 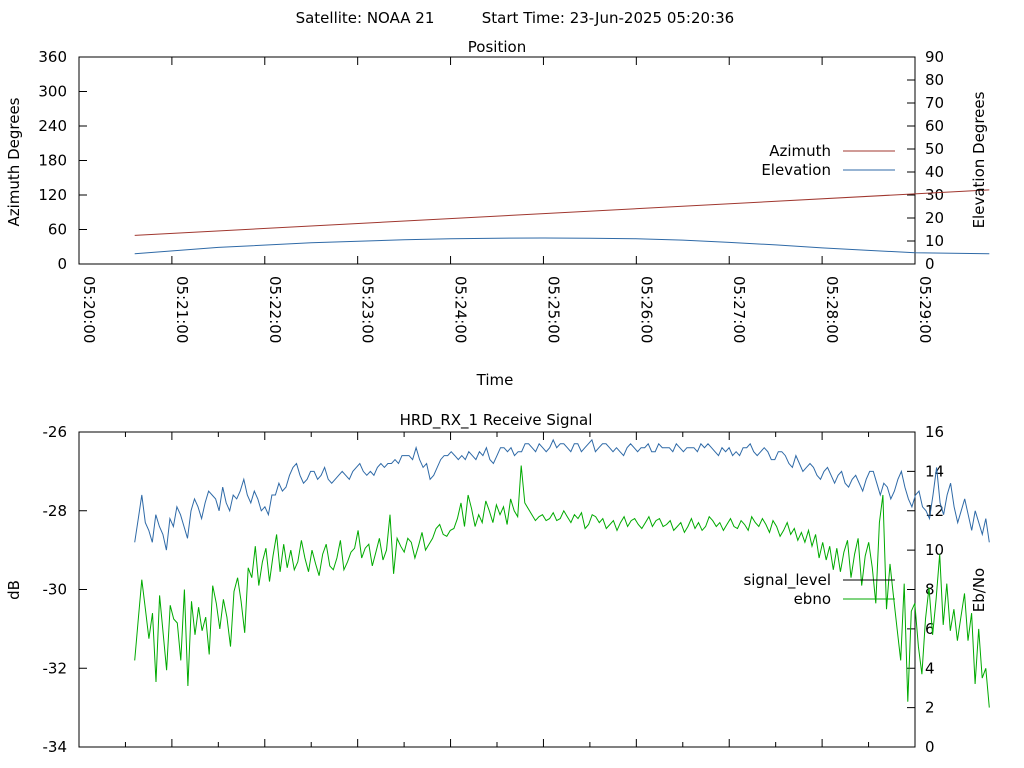 I want to click on position-right-y-axis: 0 10 20 30 40 50 60 70 80 90, so click(x=925, y=160).